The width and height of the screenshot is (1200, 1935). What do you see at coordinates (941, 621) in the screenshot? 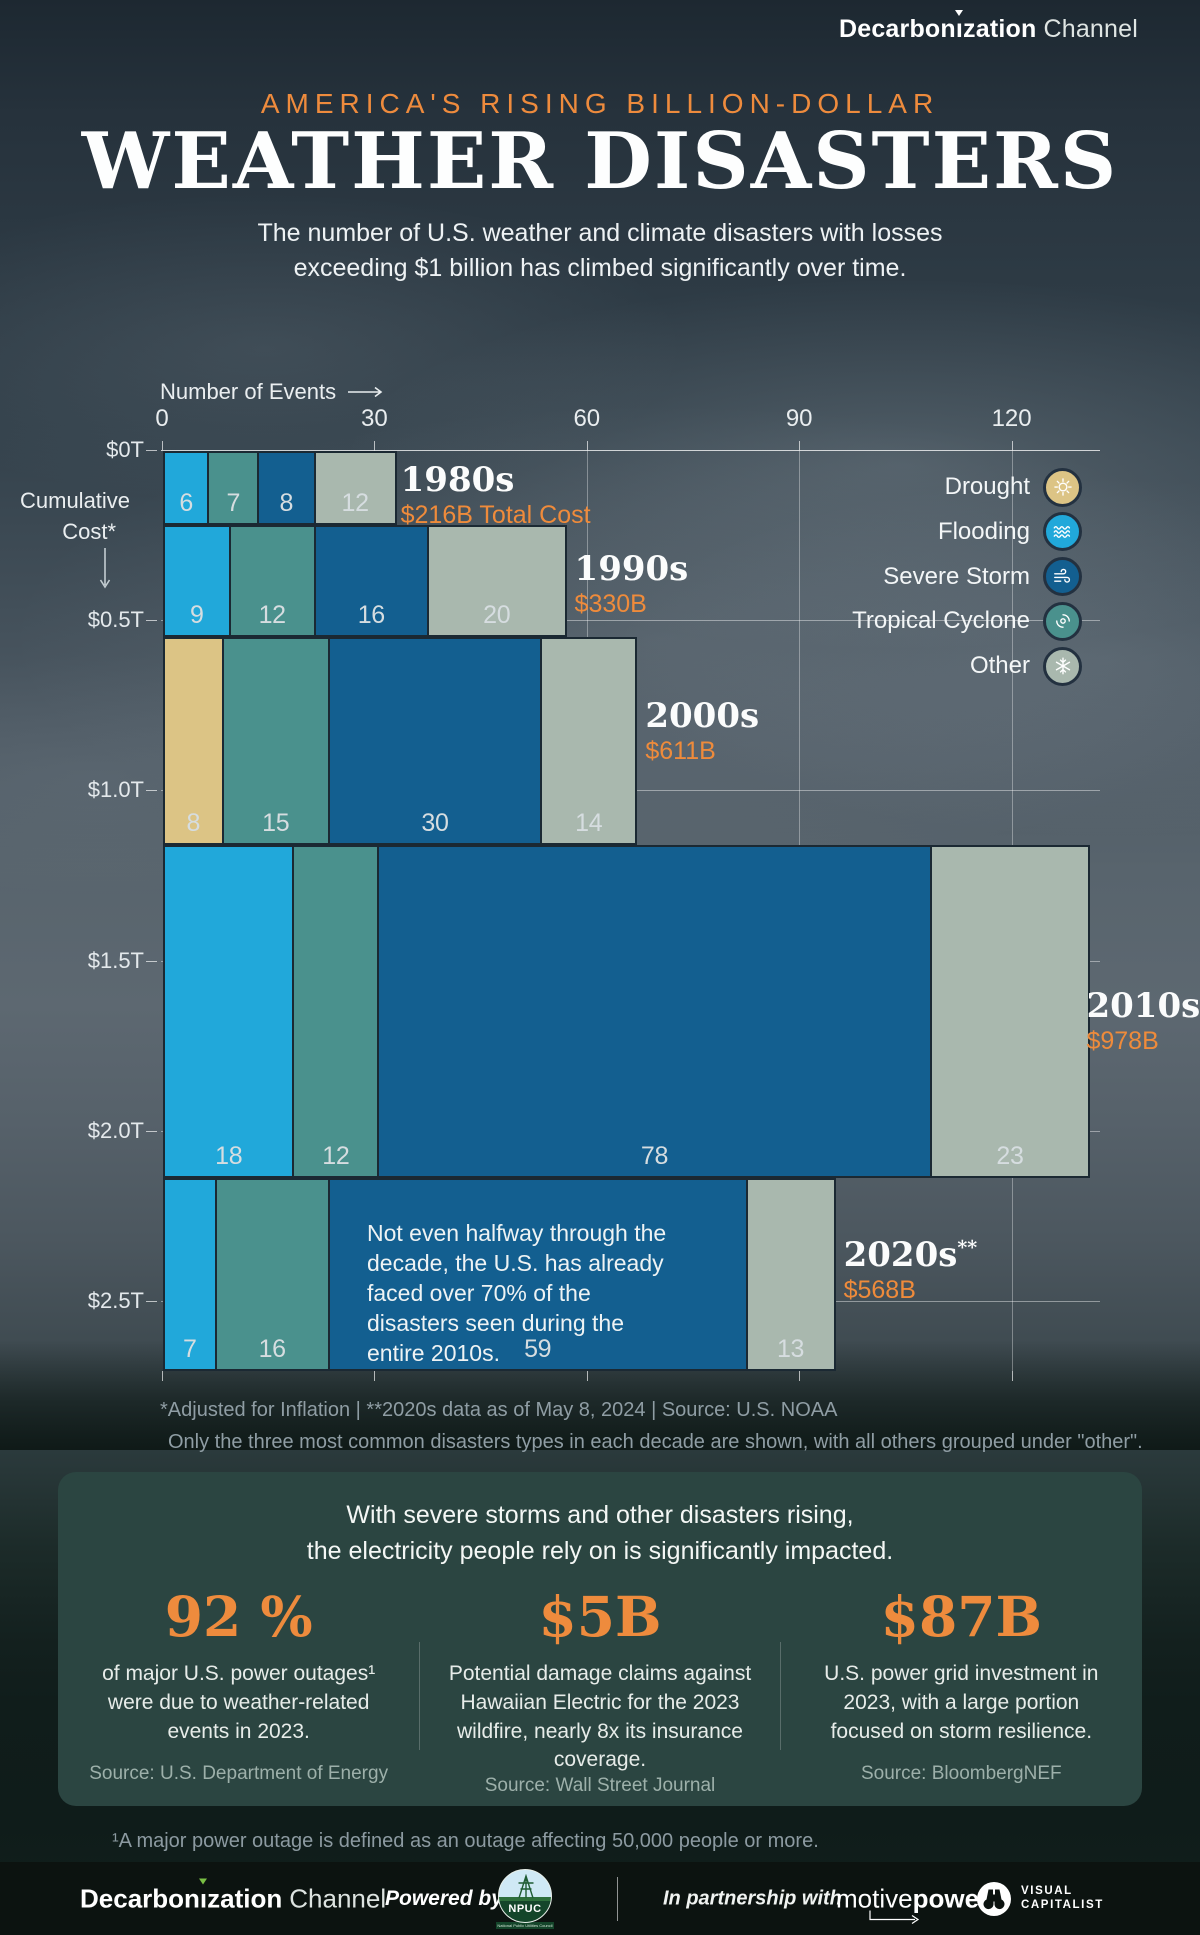
I see `legend-label-tropical_cyclone: Tropical Cyclone` at bounding box center [941, 621].